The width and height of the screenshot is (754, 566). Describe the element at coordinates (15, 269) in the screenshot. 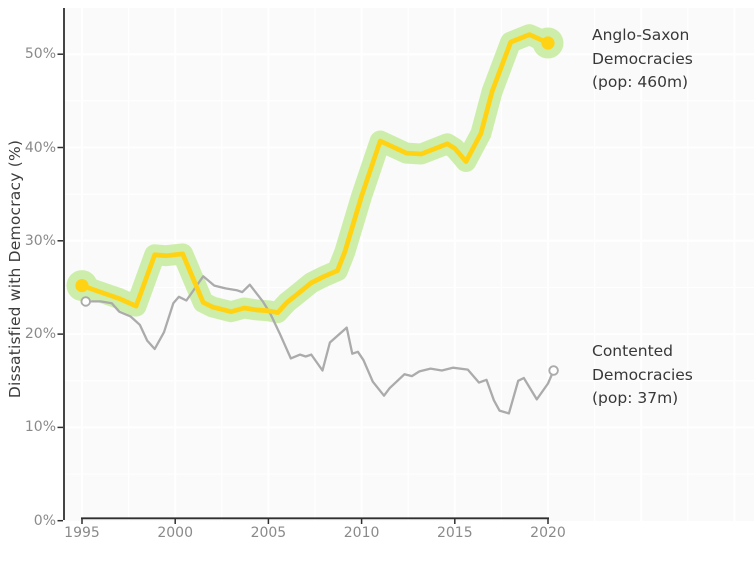

I see `y-axis-title: Dissatisfied with Democracy (%)` at that location.